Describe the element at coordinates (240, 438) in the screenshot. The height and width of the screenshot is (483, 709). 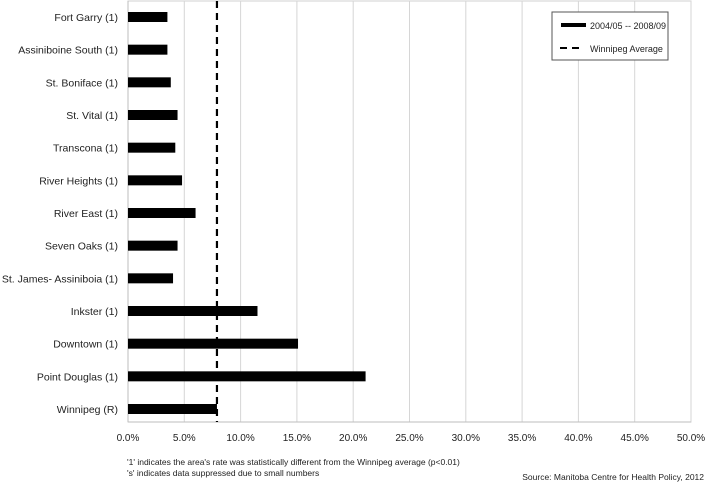
I see `x-tick-label: 10.0%` at that location.